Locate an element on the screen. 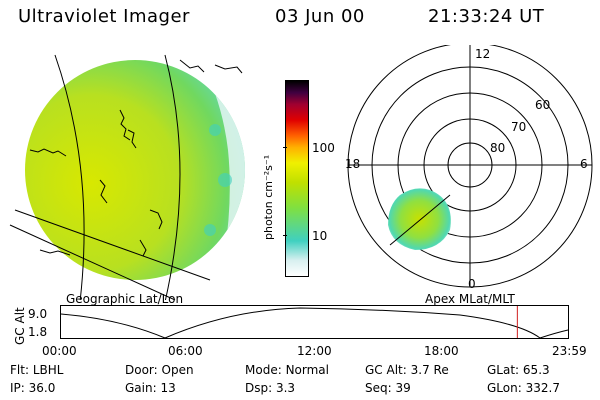 The height and width of the screenshot is (400, 600). footer-dsp: Dsp: 3.3 is located at coordinates (270, 388).